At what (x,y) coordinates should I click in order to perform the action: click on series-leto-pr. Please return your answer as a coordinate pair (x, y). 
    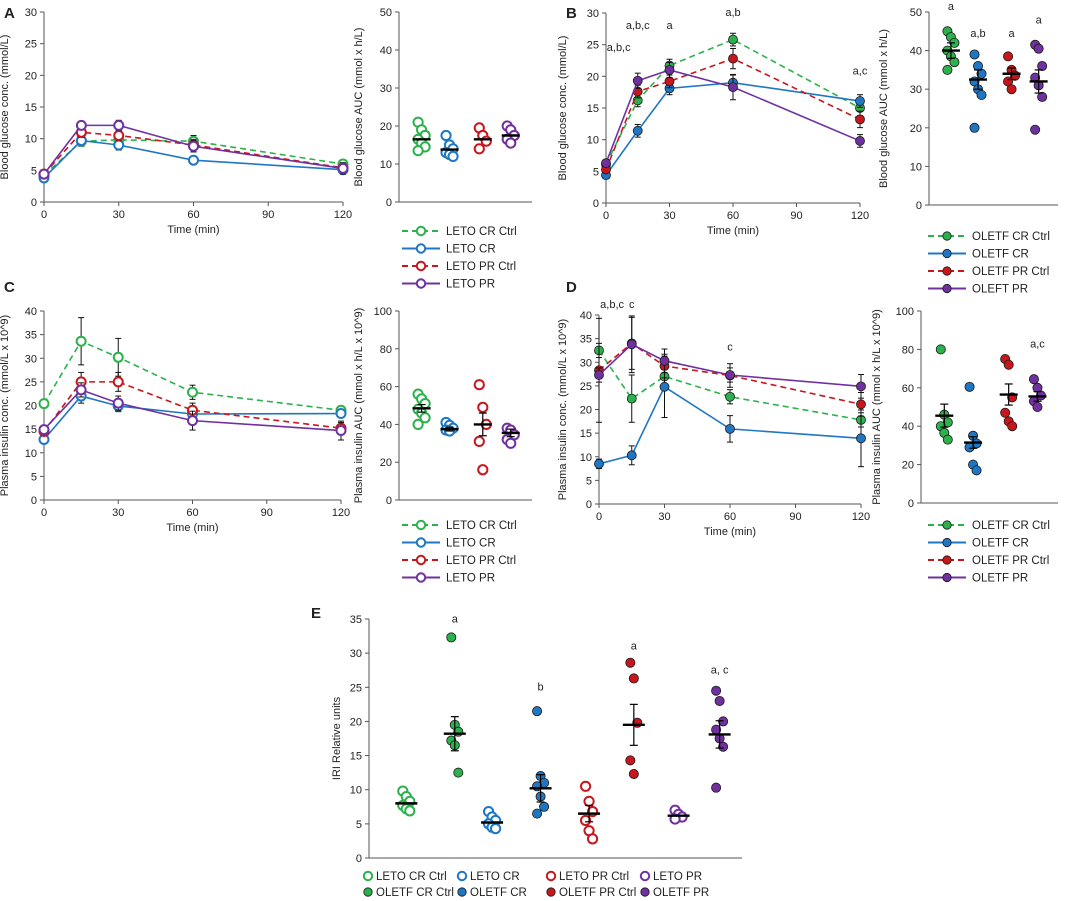
    Looking at the image, I should click on (192, 411).